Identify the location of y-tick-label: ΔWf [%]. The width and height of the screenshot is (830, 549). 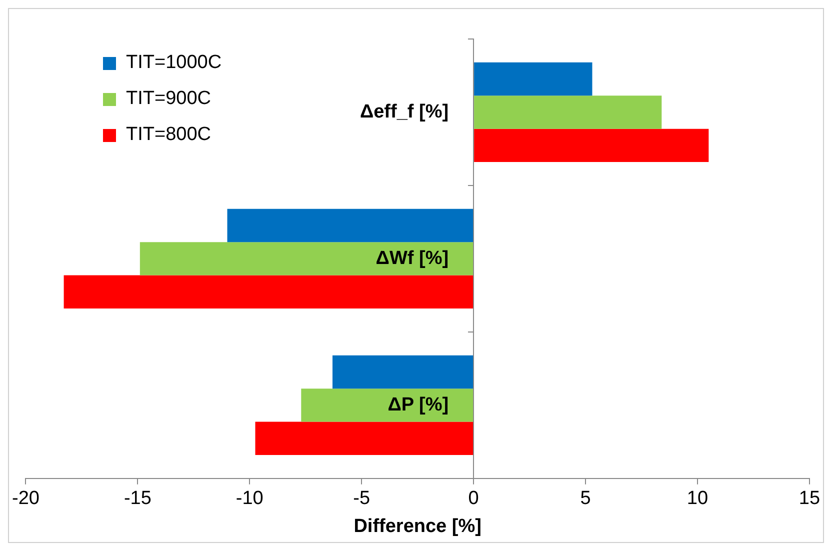
(412, 258).